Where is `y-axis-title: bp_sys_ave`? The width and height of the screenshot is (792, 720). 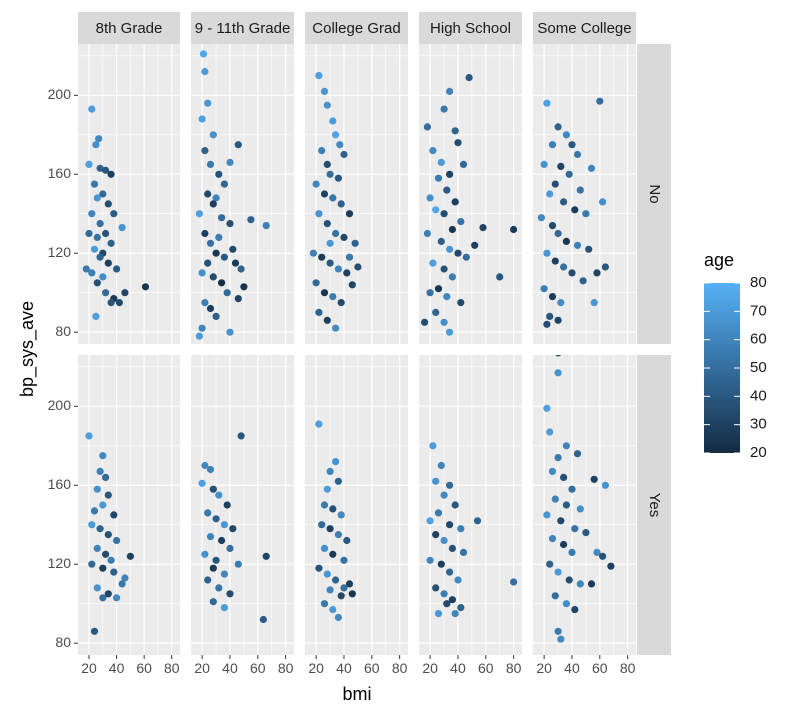
y-axis-title: bp_sys_ave is located at coordinates (27, 349).